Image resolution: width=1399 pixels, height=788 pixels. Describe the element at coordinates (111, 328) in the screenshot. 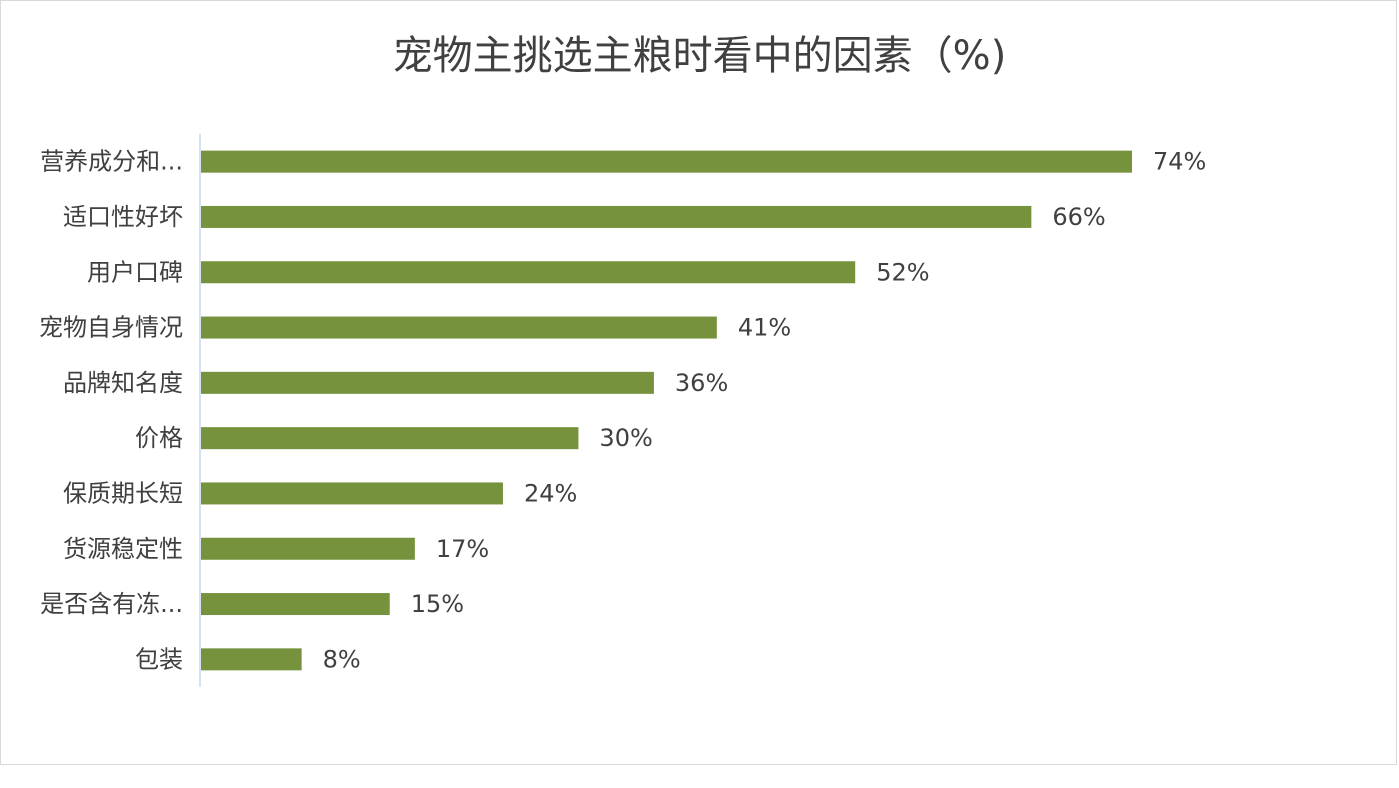

I see `category-label: 宠物自身情况` at that location.